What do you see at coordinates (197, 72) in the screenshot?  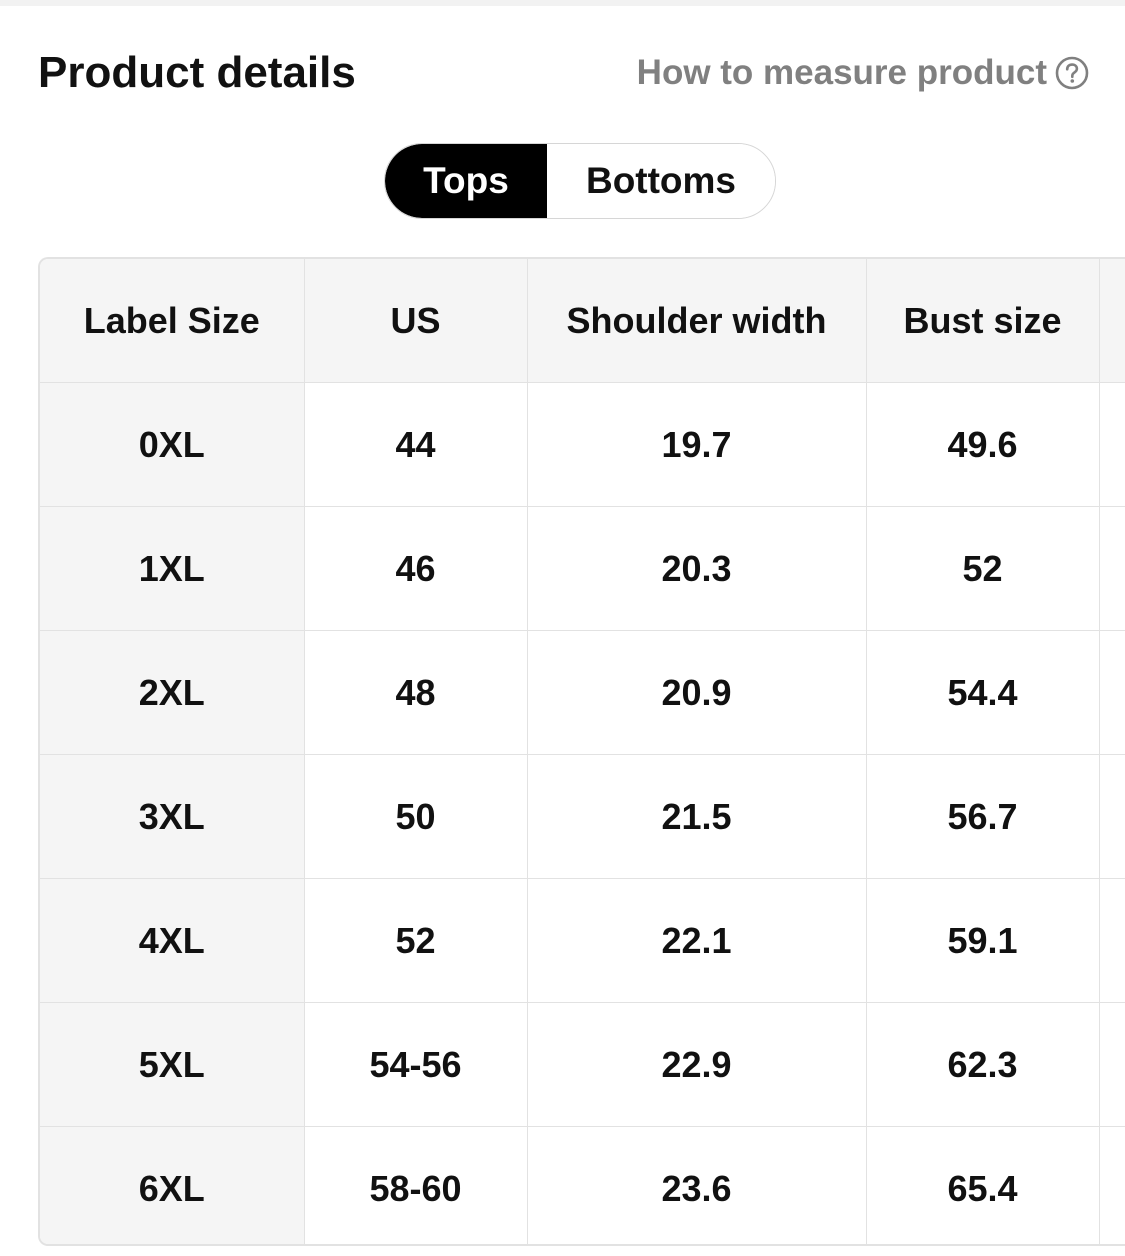 I see `page-title: Product details` at bounding box center [197, 72].